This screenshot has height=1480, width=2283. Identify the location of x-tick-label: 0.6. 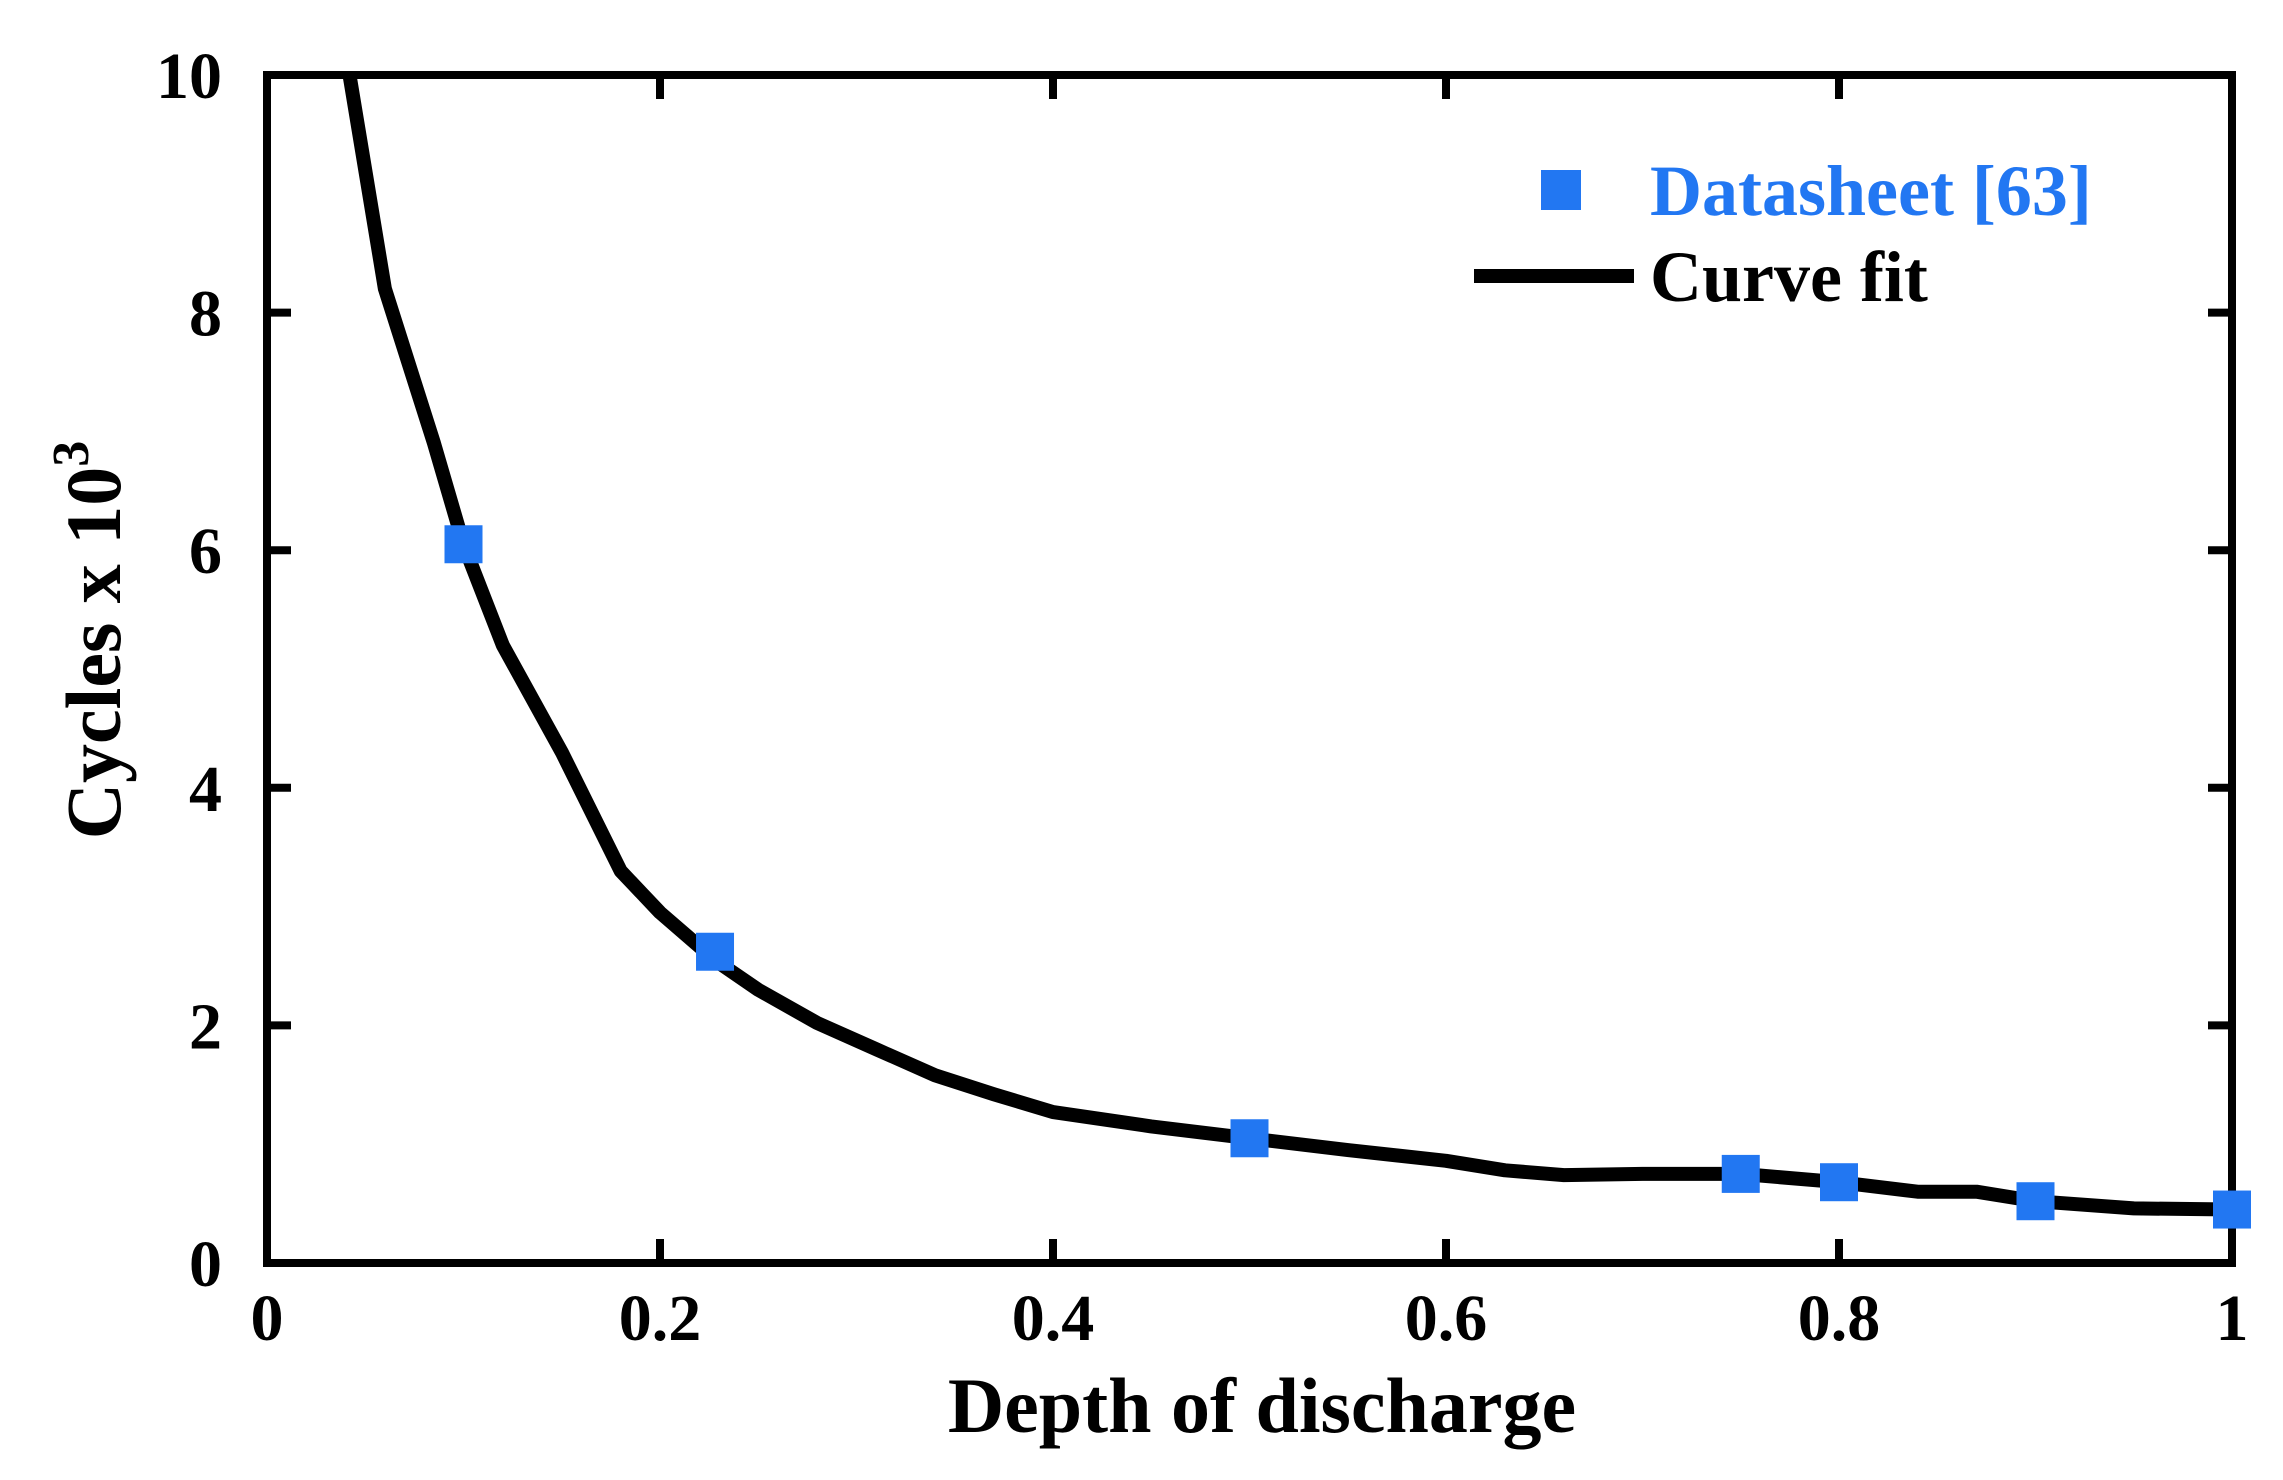
(1446, 1318).